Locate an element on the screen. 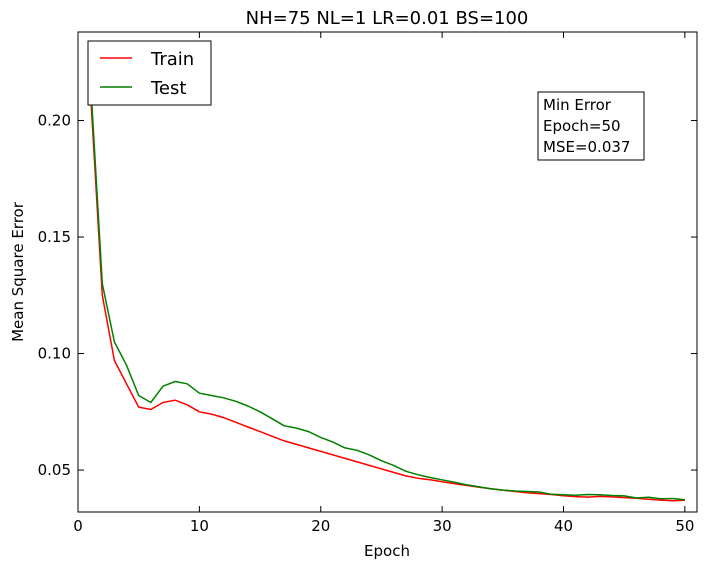  x-tick-label-30: 30 is located at coordinates (442, 526).